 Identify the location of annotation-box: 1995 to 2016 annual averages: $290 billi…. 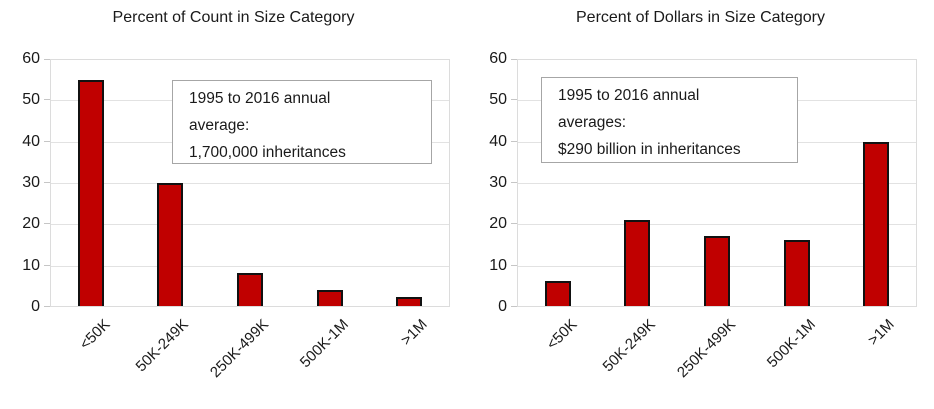
(669, 120).